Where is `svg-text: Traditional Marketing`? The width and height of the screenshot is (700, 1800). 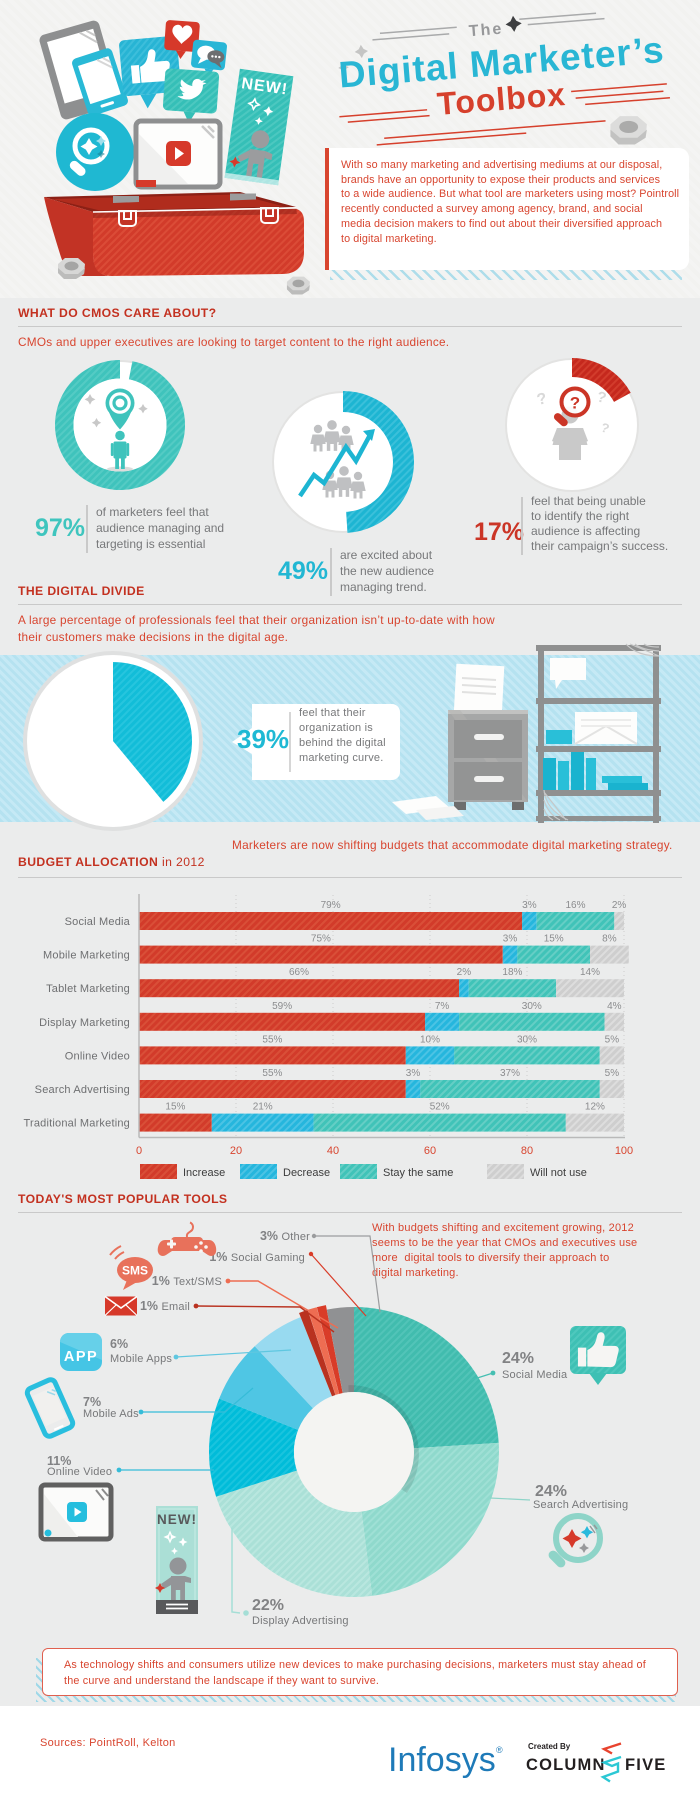
svg-text: Traditional Marketing is located at coordinates (76, 1124).